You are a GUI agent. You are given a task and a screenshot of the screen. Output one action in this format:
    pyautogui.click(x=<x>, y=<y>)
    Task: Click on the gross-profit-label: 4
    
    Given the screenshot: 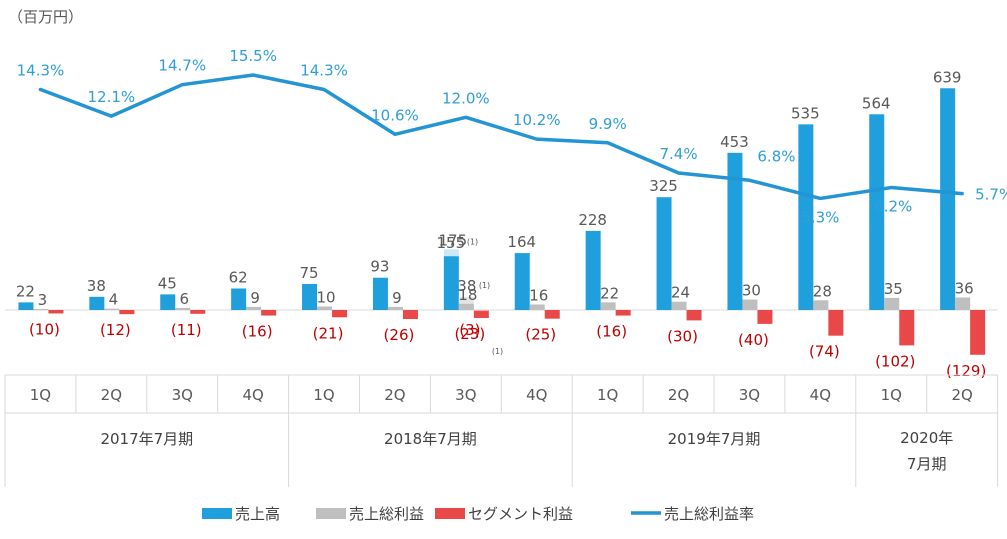 What is the action you would take?
    pyautogui.click(x=114, y=300)
    